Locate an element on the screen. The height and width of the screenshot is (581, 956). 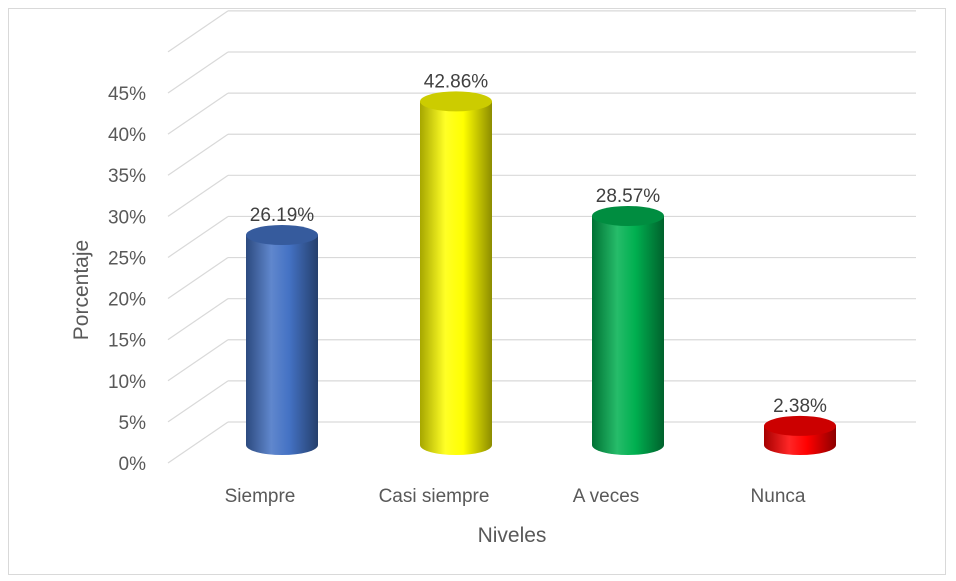
y-tick-label: 0% is located at coordinates (133, 464).